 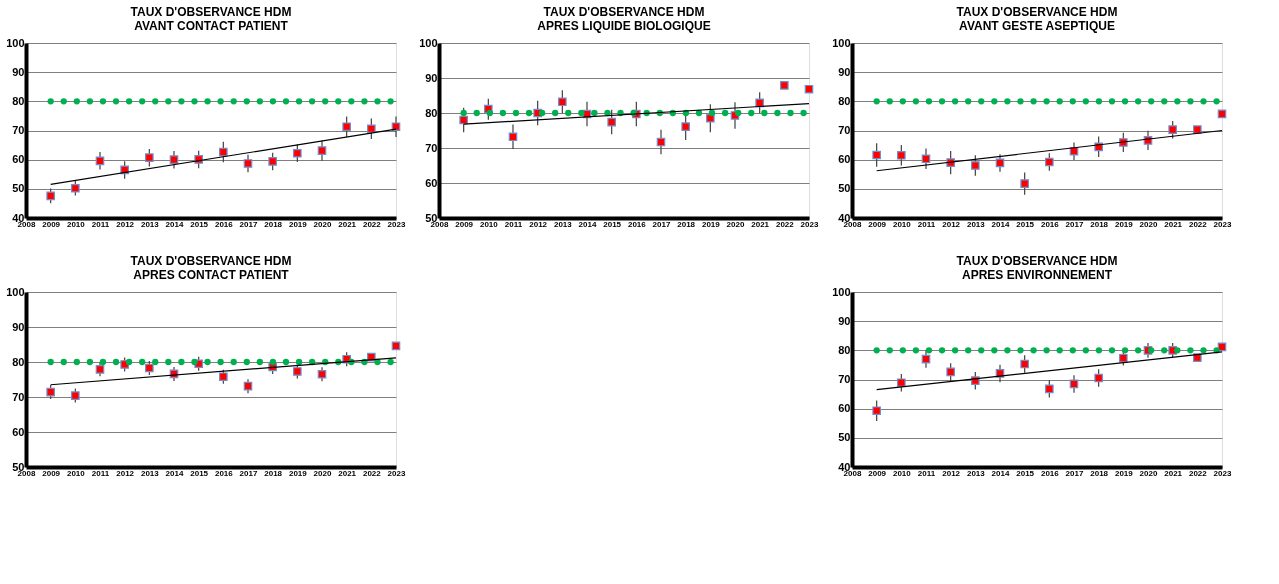 I want to click on chart-subtitle: APRES ENVIRONNEMENT, so click(x=1037, y=275).